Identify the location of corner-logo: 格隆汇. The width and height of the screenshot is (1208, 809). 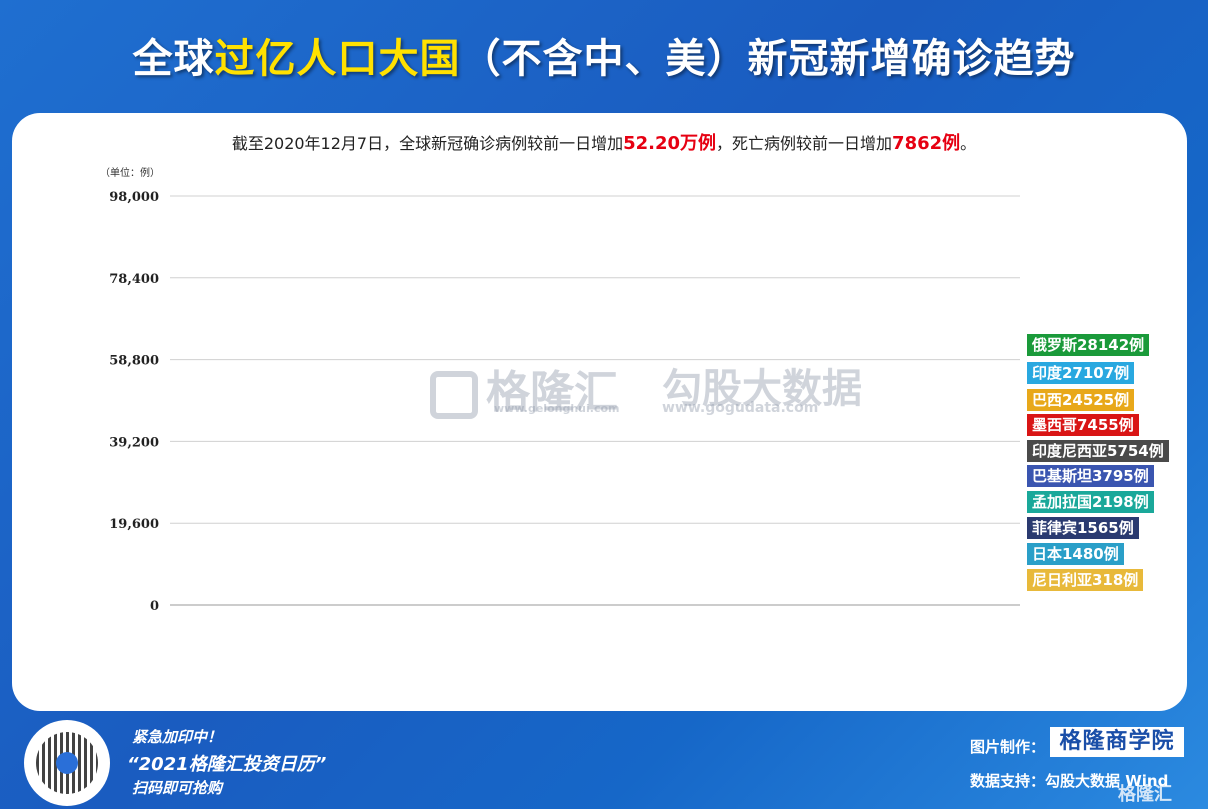
(1145, 794).